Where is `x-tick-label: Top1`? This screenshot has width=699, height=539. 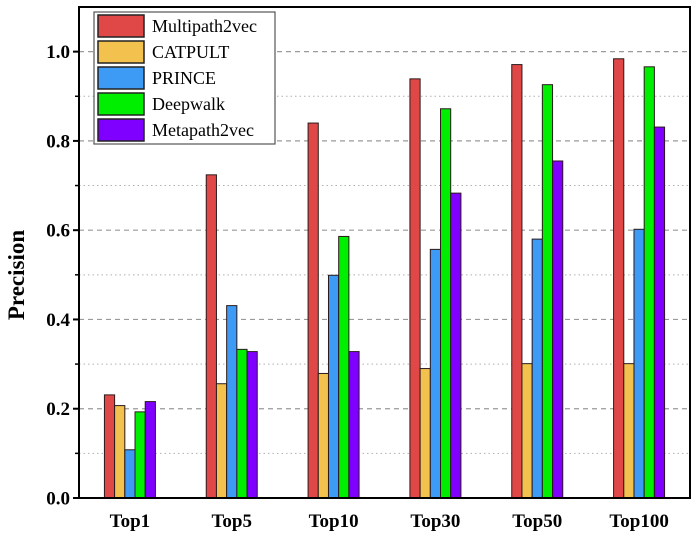
x-tick-label: Top1 is located at coordinates (130, 521).